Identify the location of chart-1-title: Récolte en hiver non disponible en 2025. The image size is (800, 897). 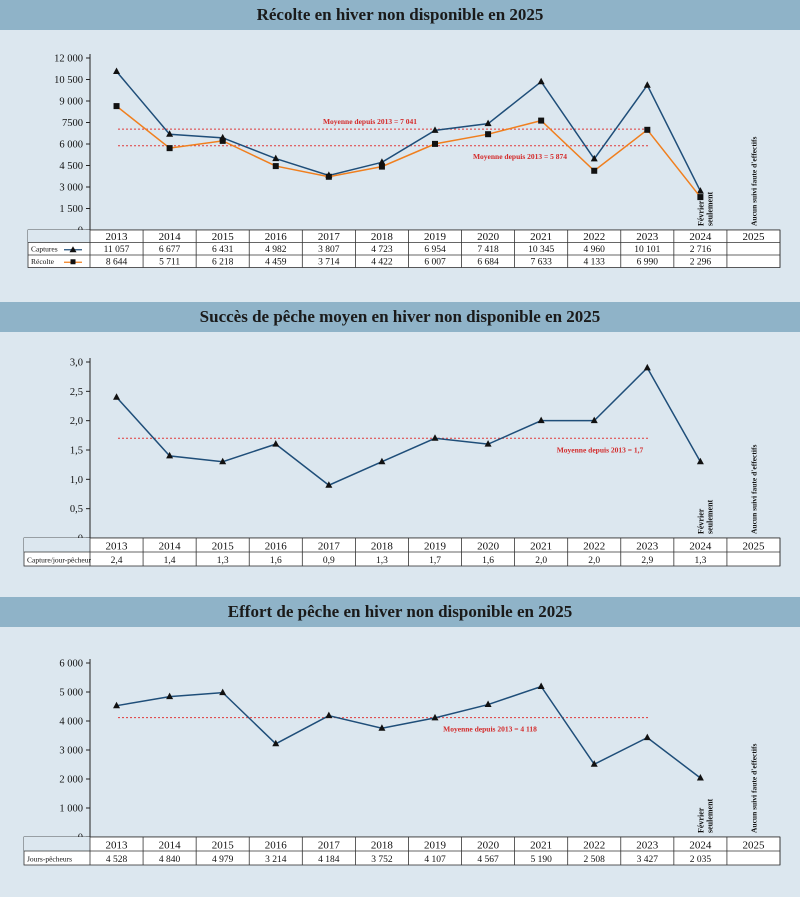
(400, 14).